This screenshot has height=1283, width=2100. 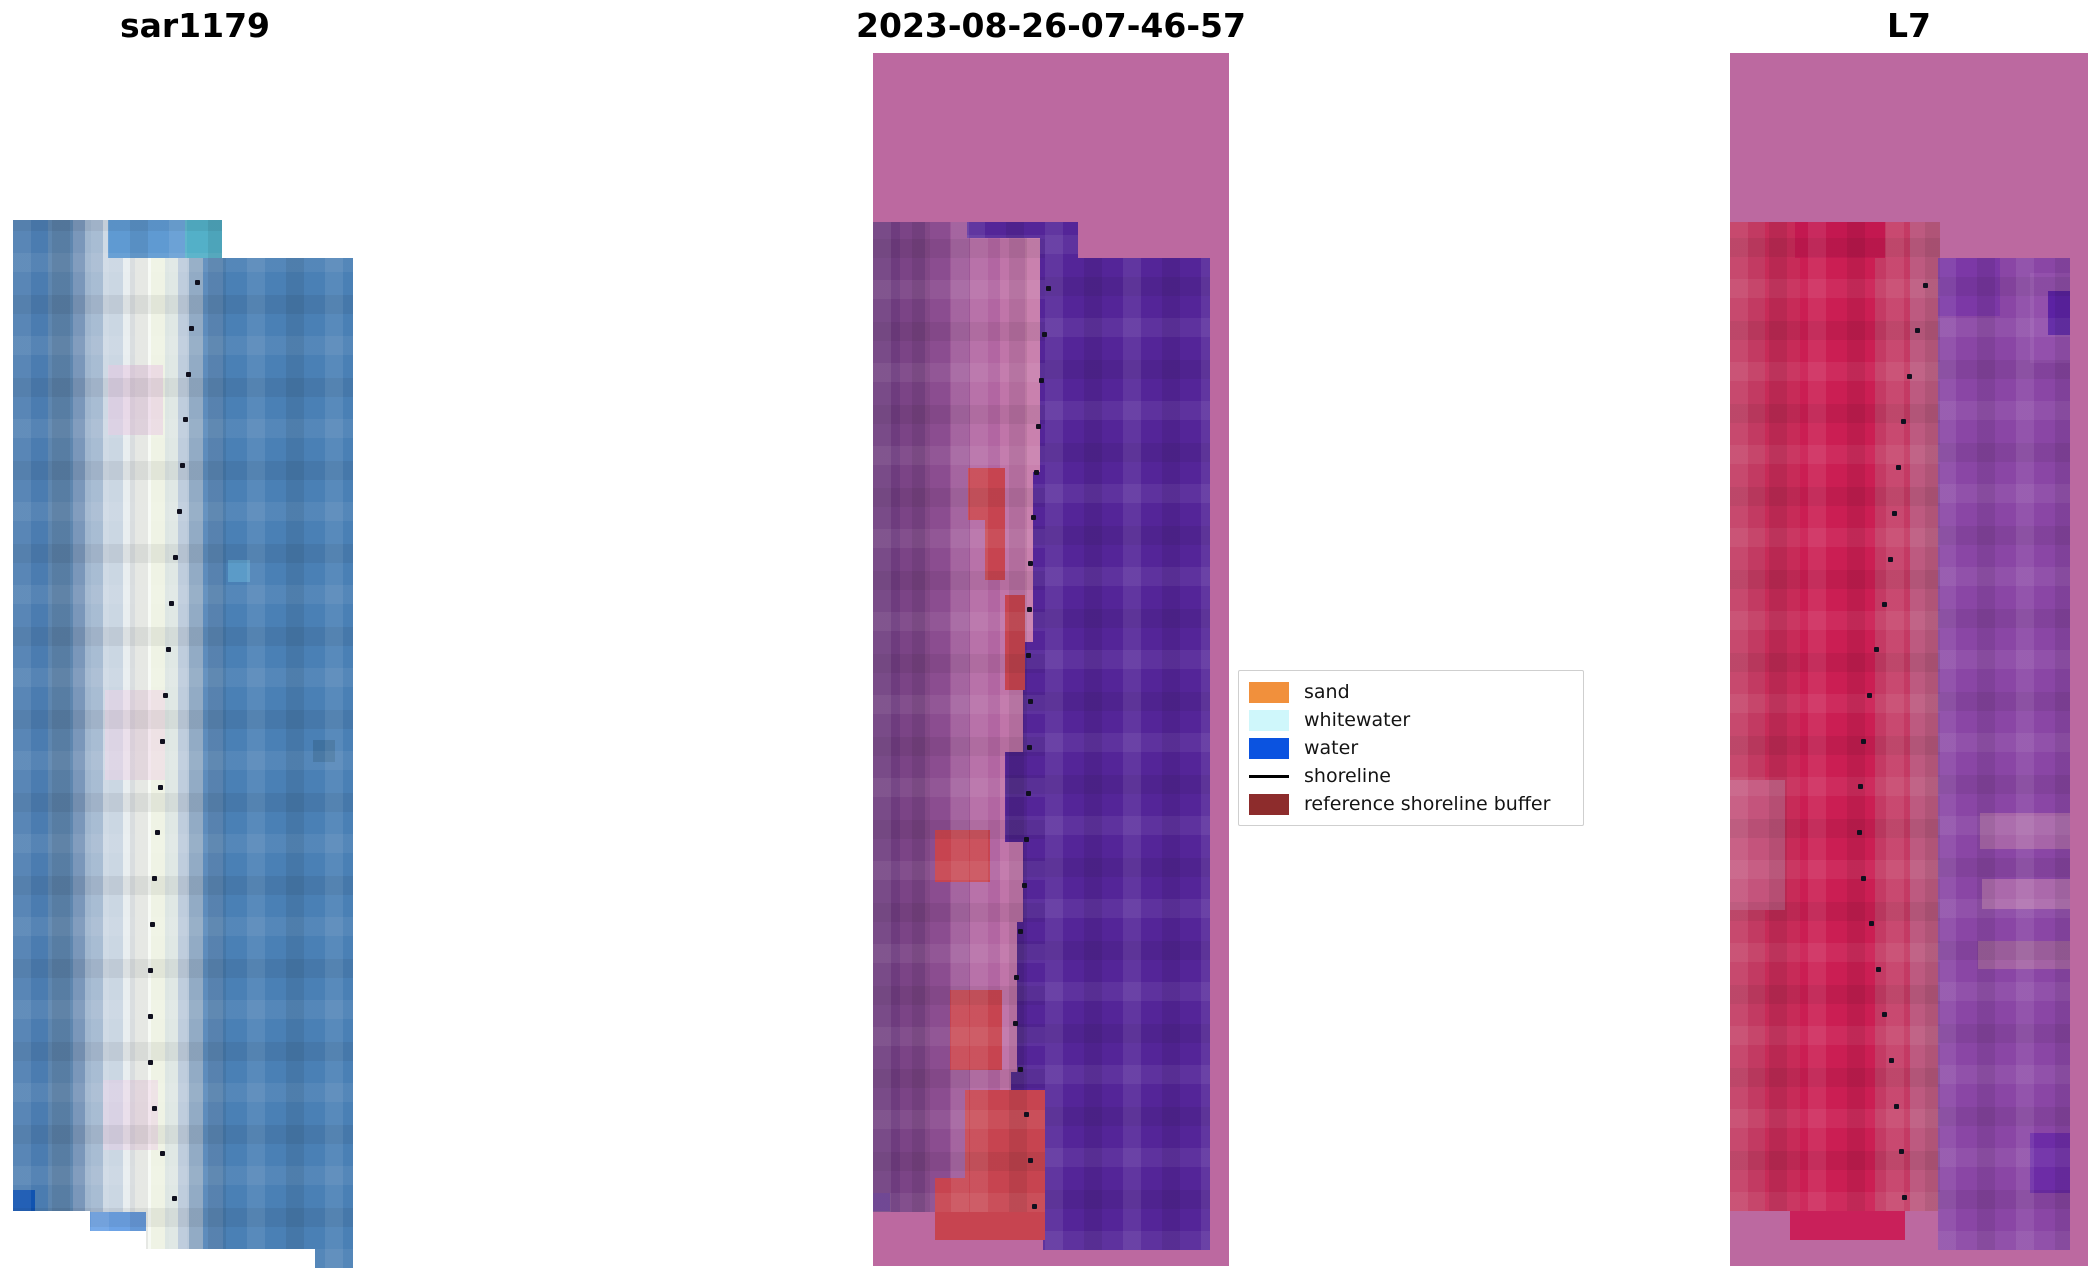 I want to click on sar-light-water-pixel, so click(x=239, y=571).